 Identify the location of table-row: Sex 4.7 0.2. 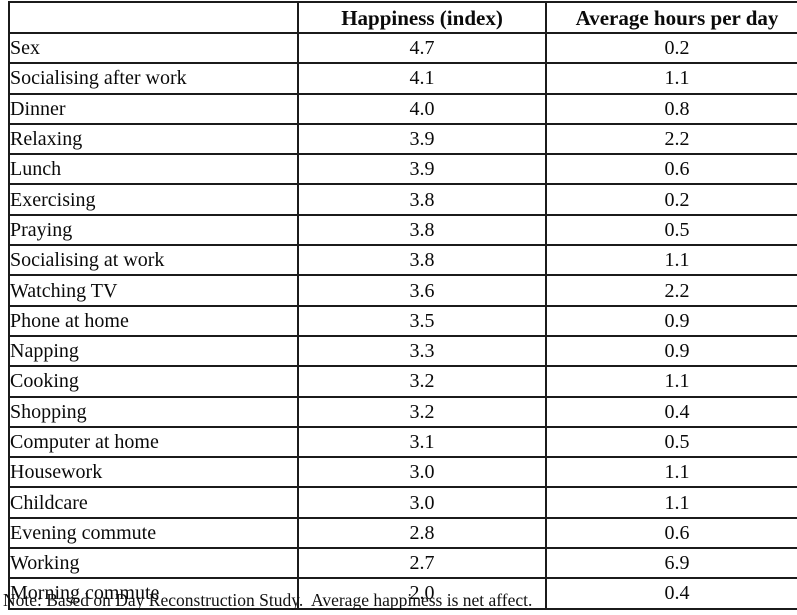
(402, 48).